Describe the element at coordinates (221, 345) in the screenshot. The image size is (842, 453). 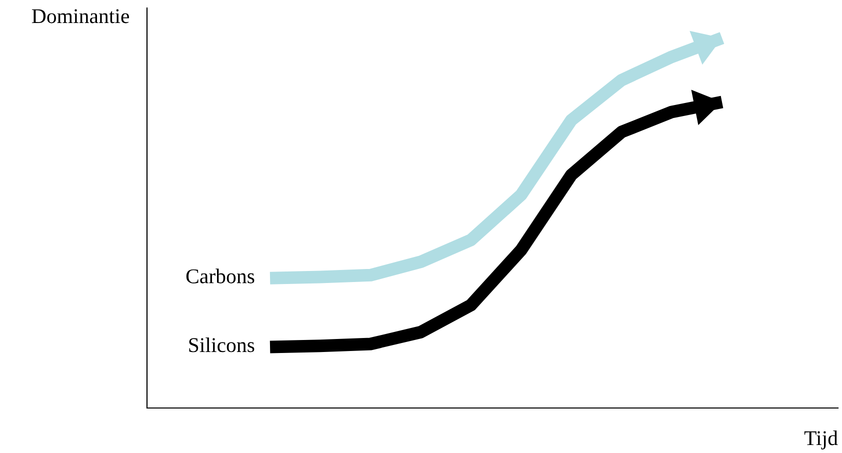
I see `series-label: Silicons` at that location.